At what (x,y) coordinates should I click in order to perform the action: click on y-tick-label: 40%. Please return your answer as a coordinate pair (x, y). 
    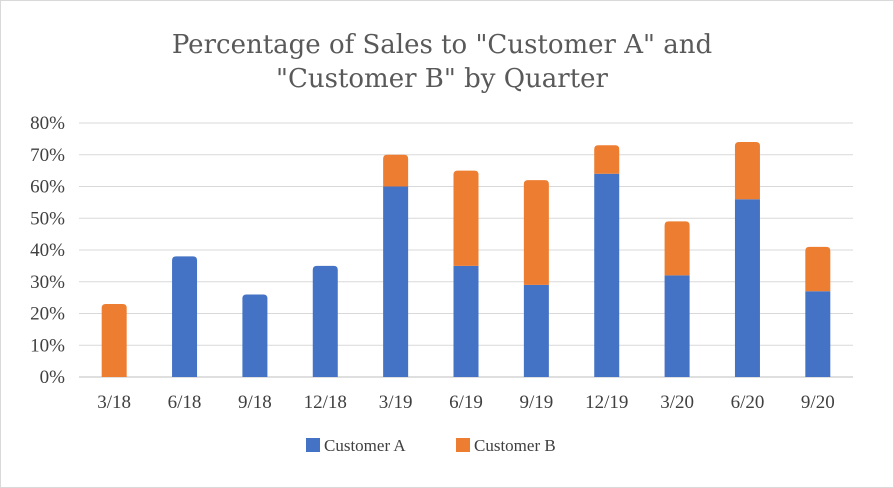
    Looking at the image, I should click on (47, 250).